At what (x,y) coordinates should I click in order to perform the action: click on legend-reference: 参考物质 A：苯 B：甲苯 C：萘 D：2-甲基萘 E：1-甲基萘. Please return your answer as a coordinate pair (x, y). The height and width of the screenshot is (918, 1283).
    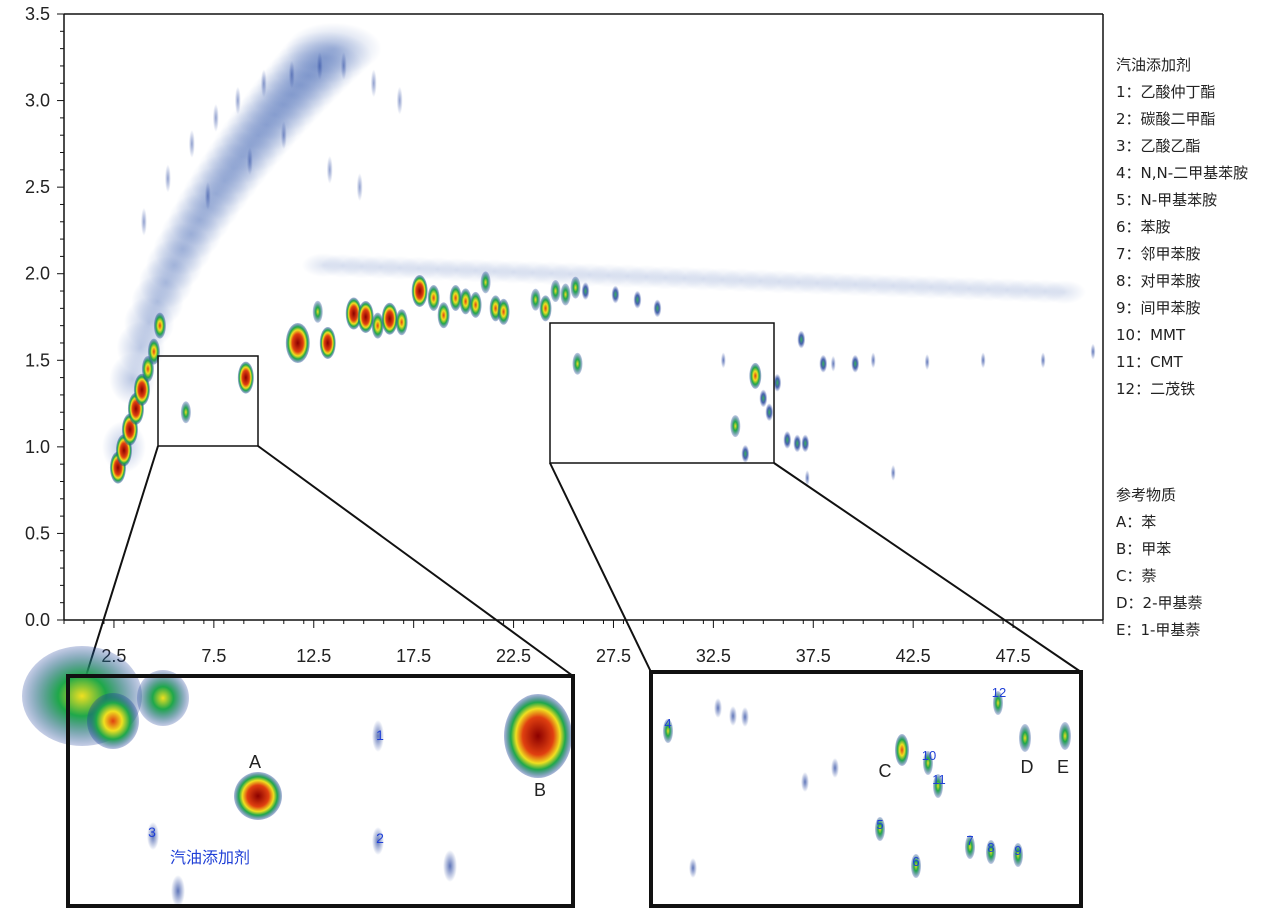
    Looking at the image, I should click on (1159, 563).